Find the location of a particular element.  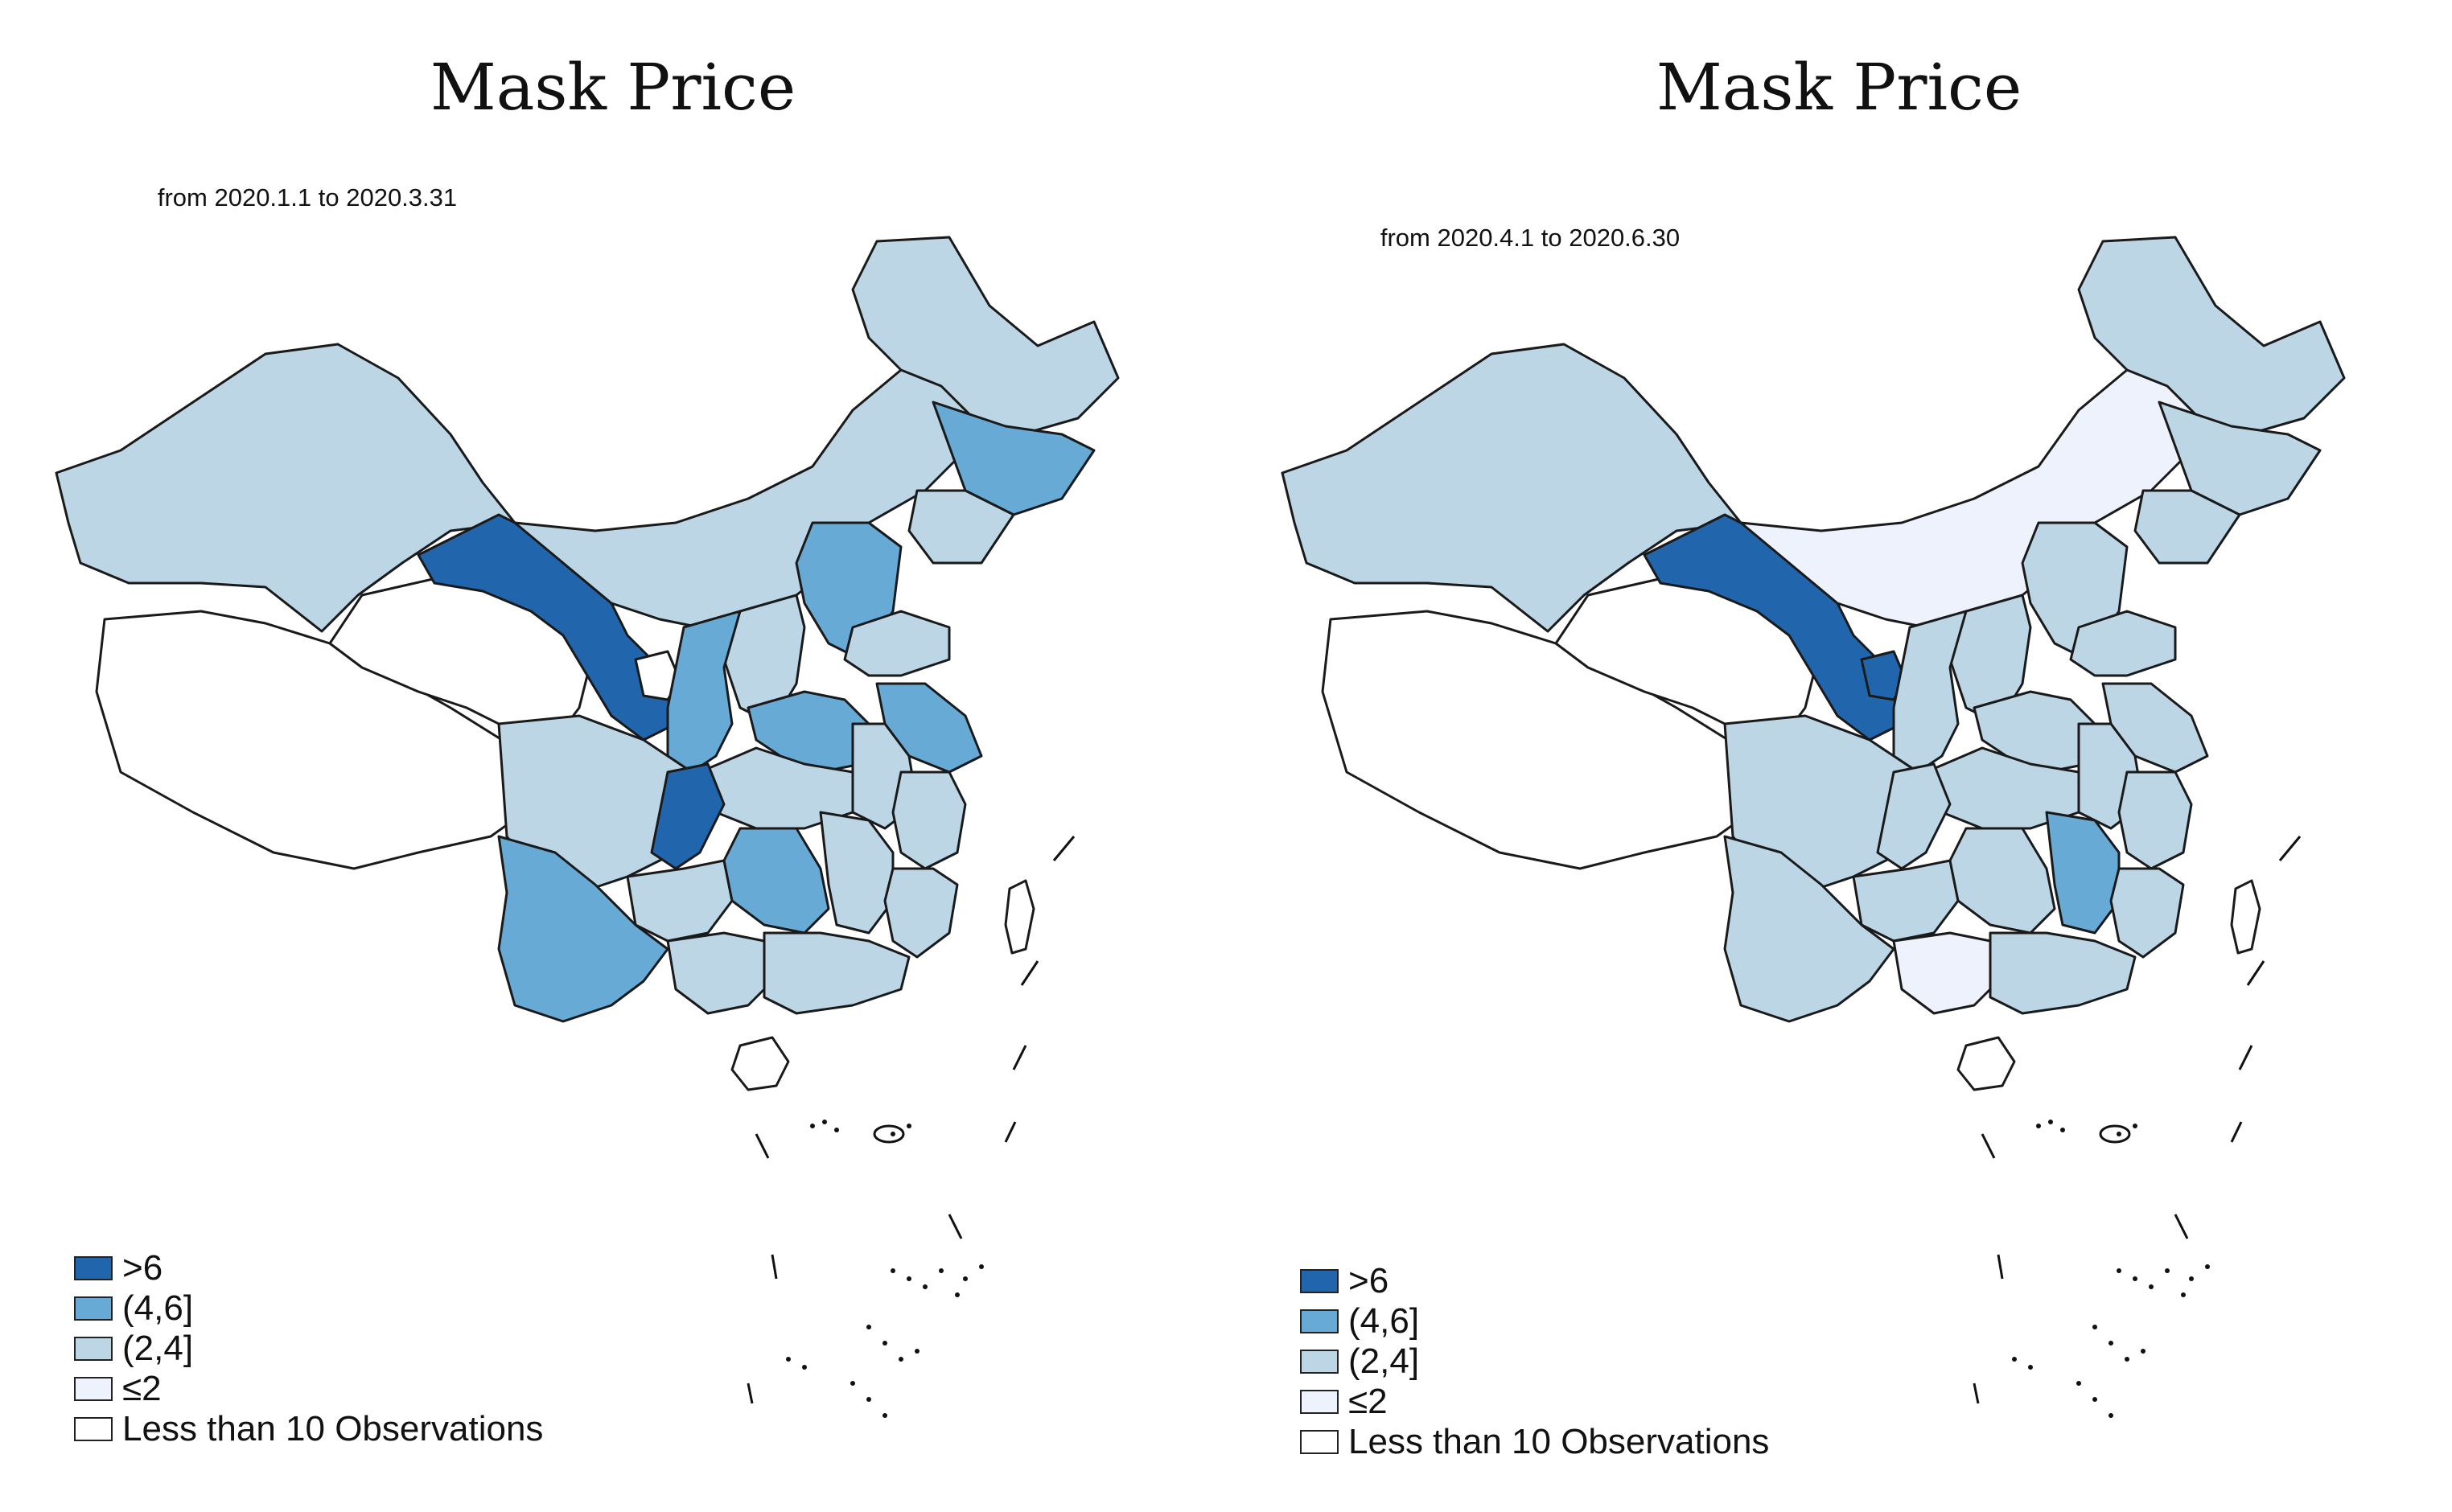

province-guizhou is located at coordinates (1906, 901).